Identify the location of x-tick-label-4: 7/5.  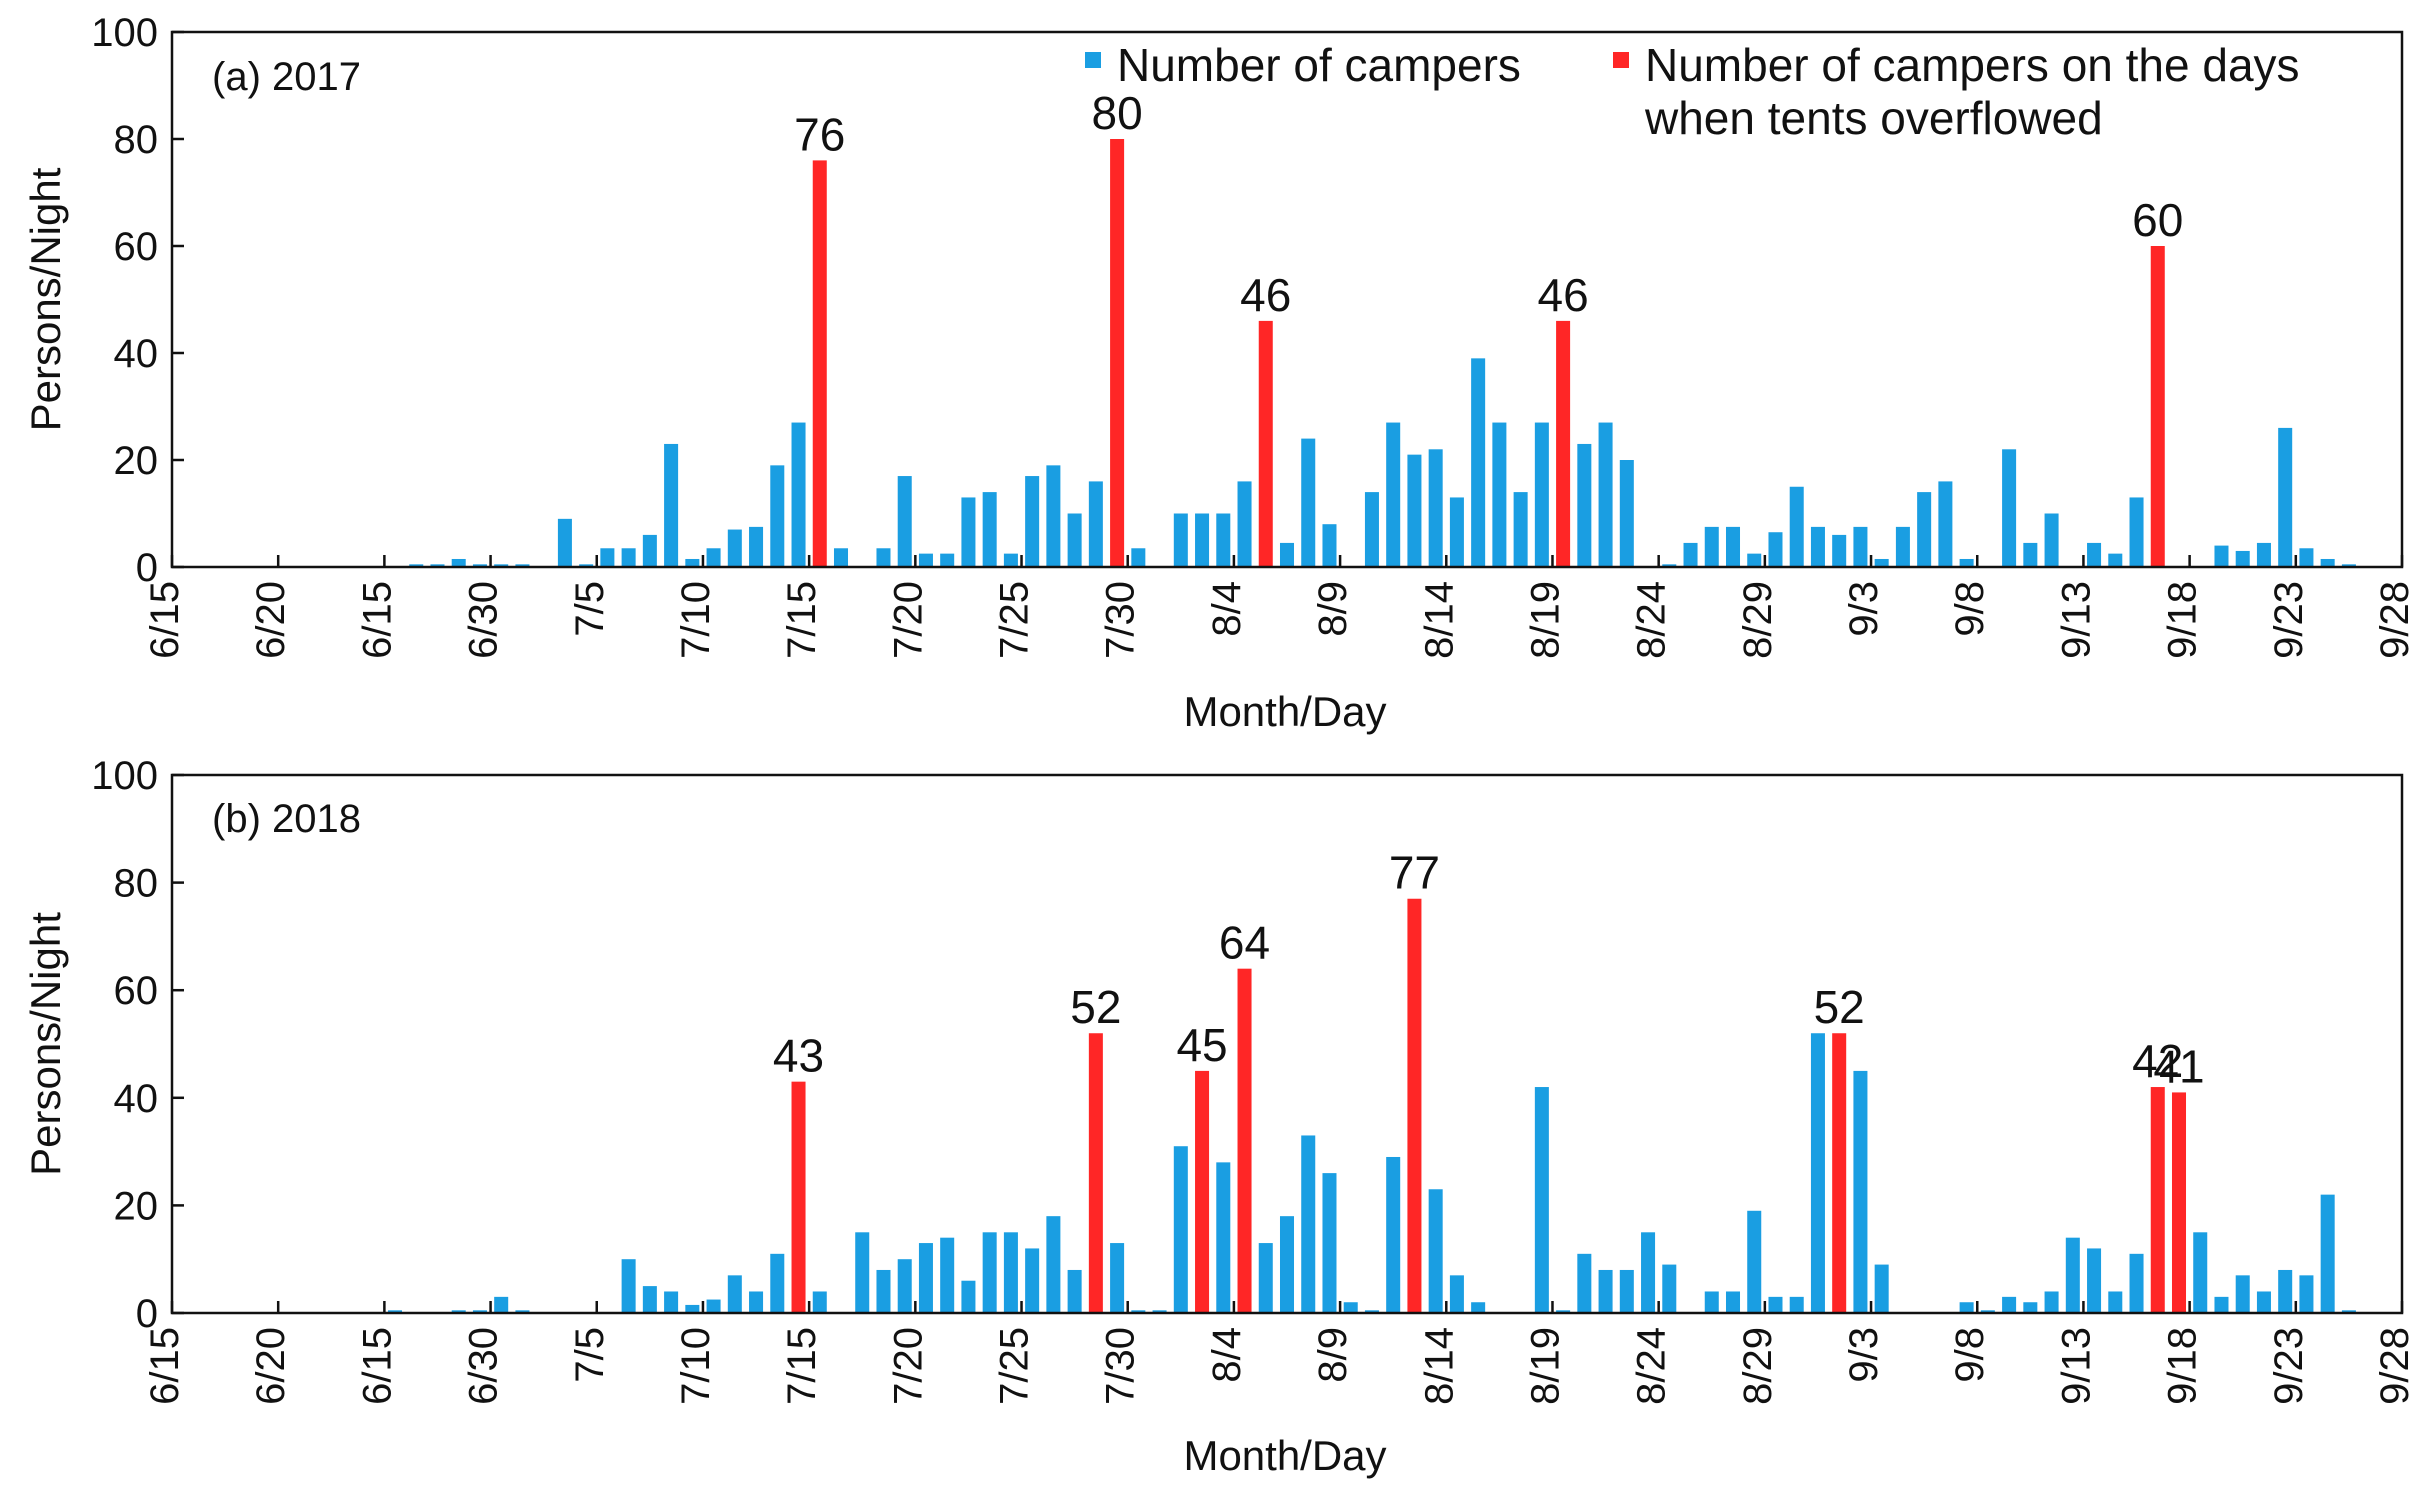
(590, 1355).